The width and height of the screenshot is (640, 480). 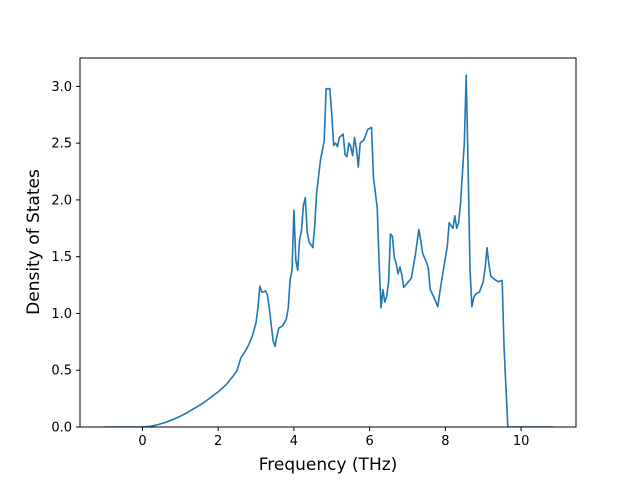 I want to click on x-ticks: 0 2 4 6 8 10, so click(x=333, y=438).